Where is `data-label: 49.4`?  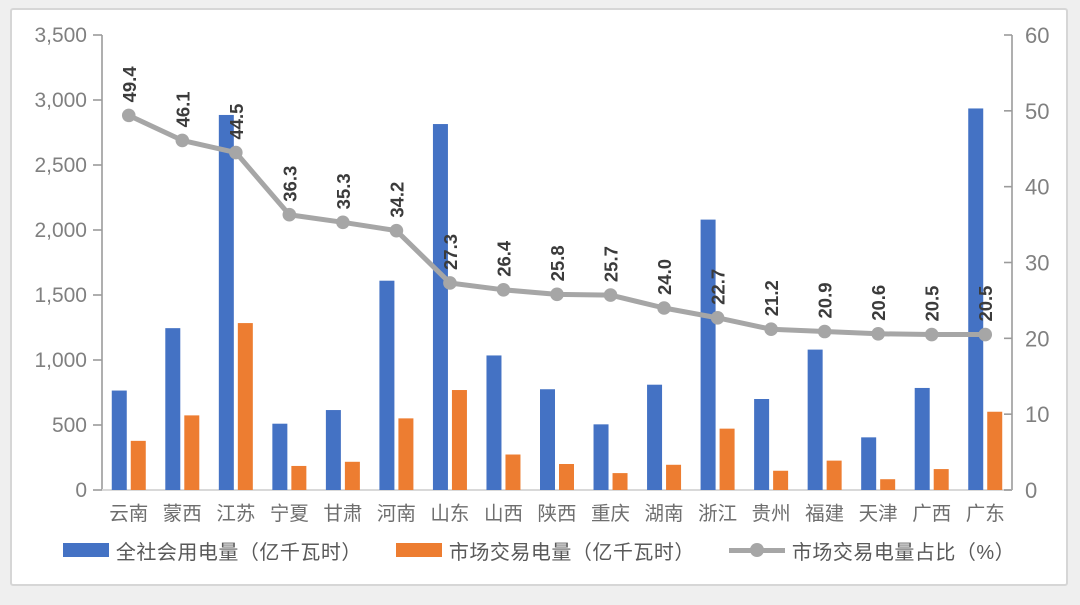
data-label: 49.4 is located at coordinates (129, 84).